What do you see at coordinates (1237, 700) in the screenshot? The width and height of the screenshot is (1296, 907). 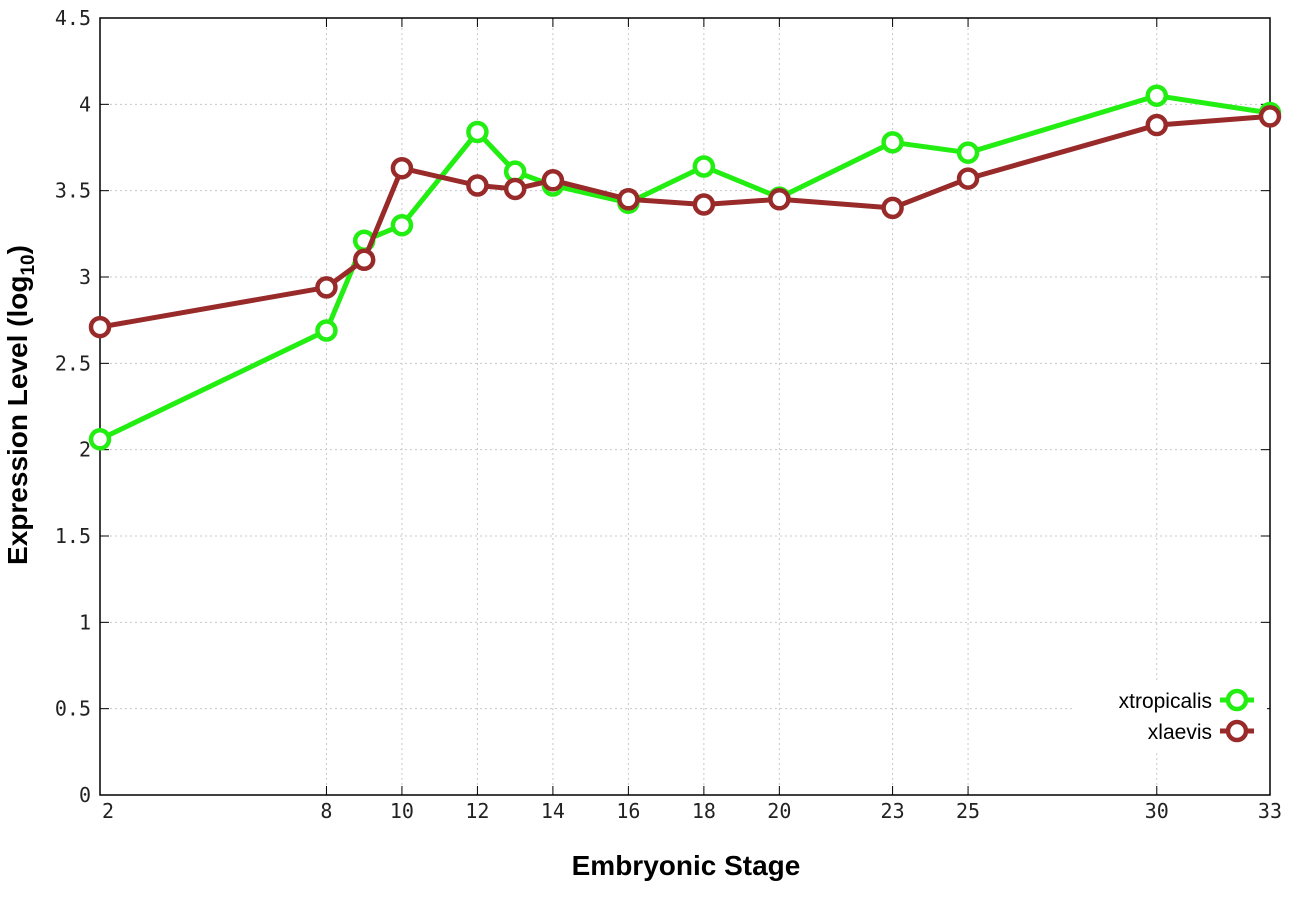 I see `legend-swatch-marker-xtropicalis` at bounding box center [1237, 700].